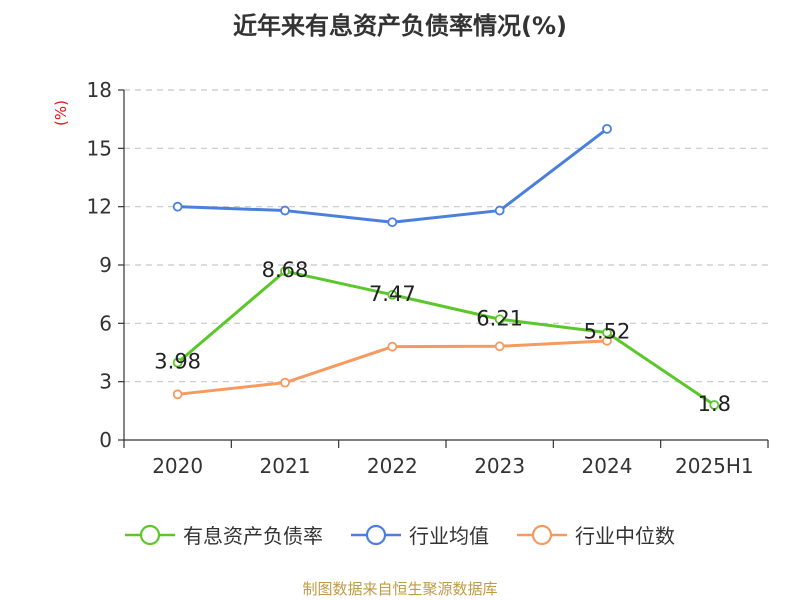  I want to click on data-label: 7.47, so click(392, 294).